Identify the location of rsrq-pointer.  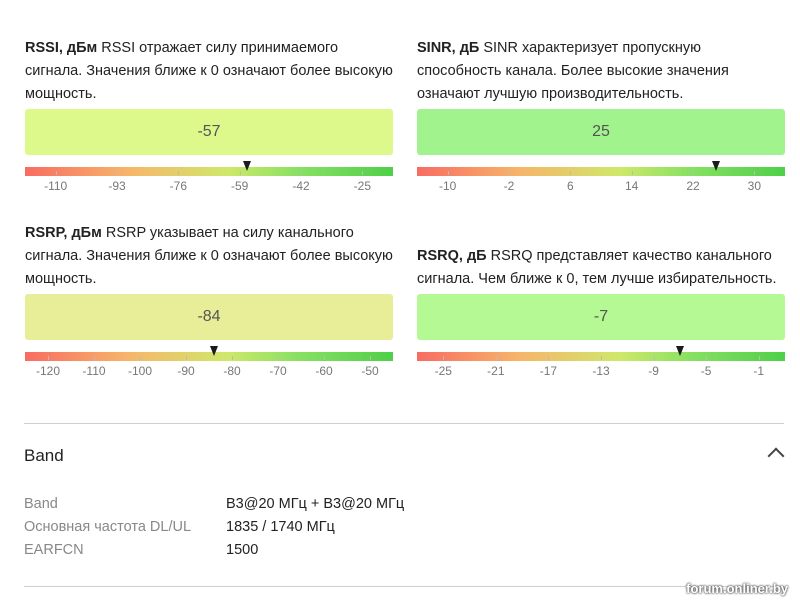
(679, 351).